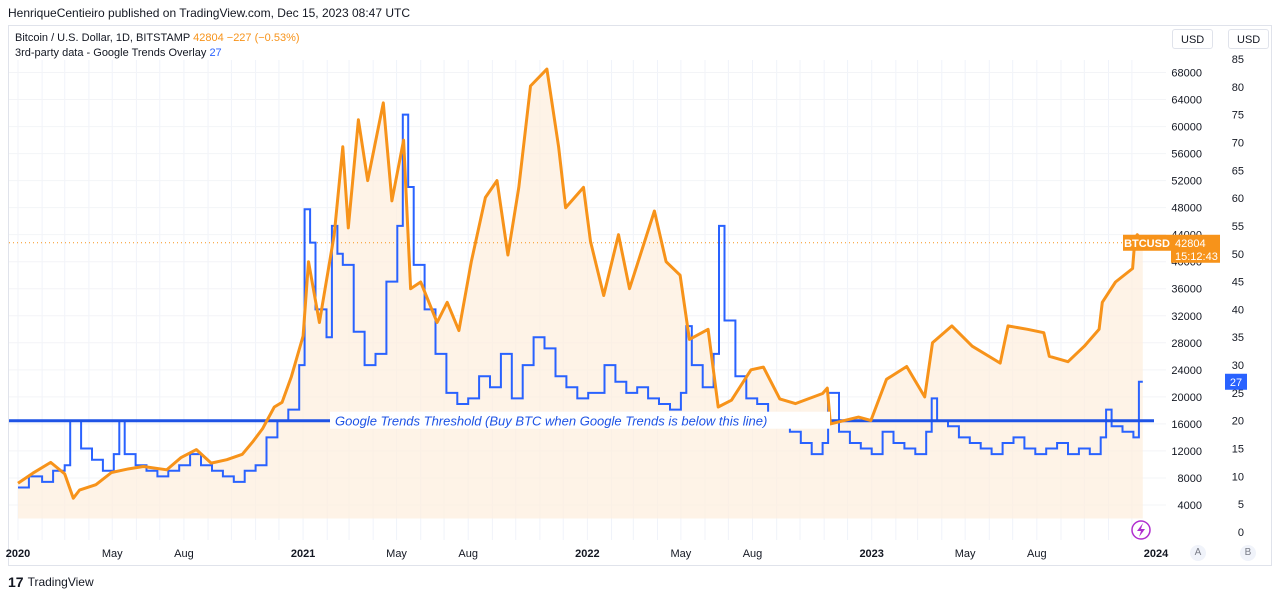 The width and height of the screenshot is (1280, 597). I want to click on price-tick-label: 68000, so click(1186, 74).